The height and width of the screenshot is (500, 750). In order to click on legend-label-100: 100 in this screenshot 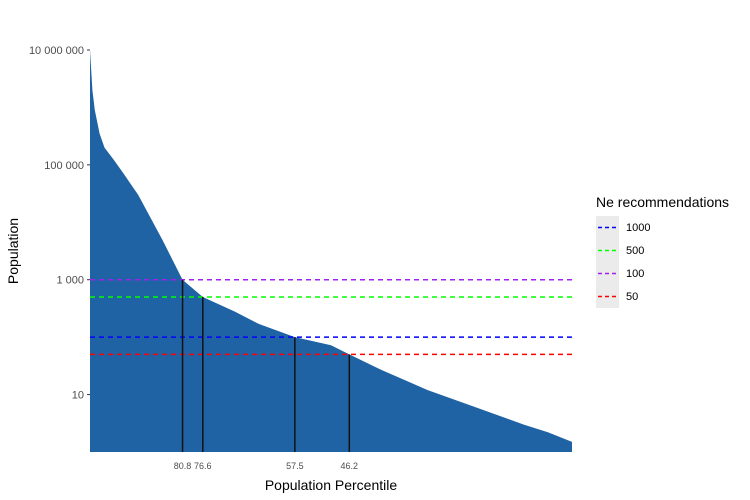, I will do `click(635, 274)`.